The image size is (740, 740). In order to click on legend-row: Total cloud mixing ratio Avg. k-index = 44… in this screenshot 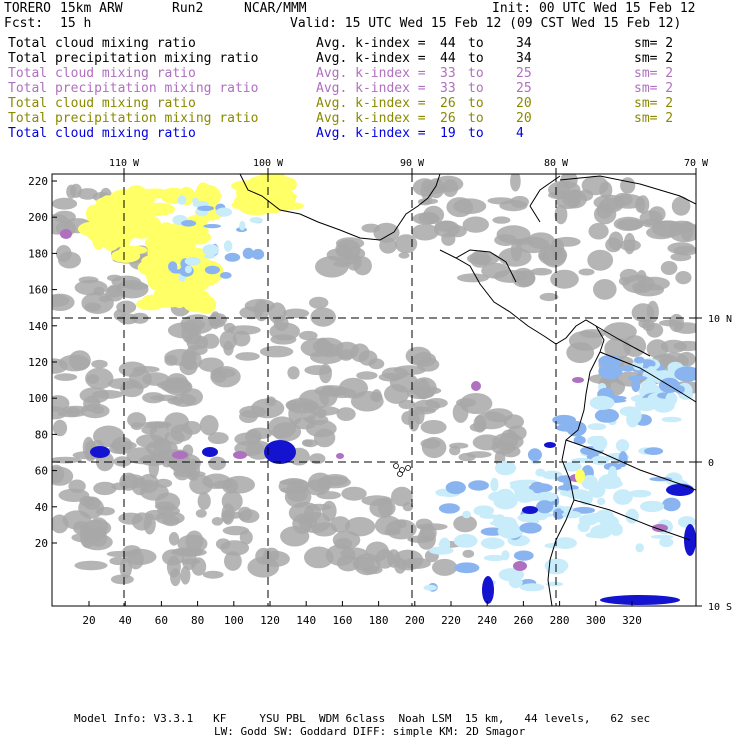, I will do `click(372, 43)`.